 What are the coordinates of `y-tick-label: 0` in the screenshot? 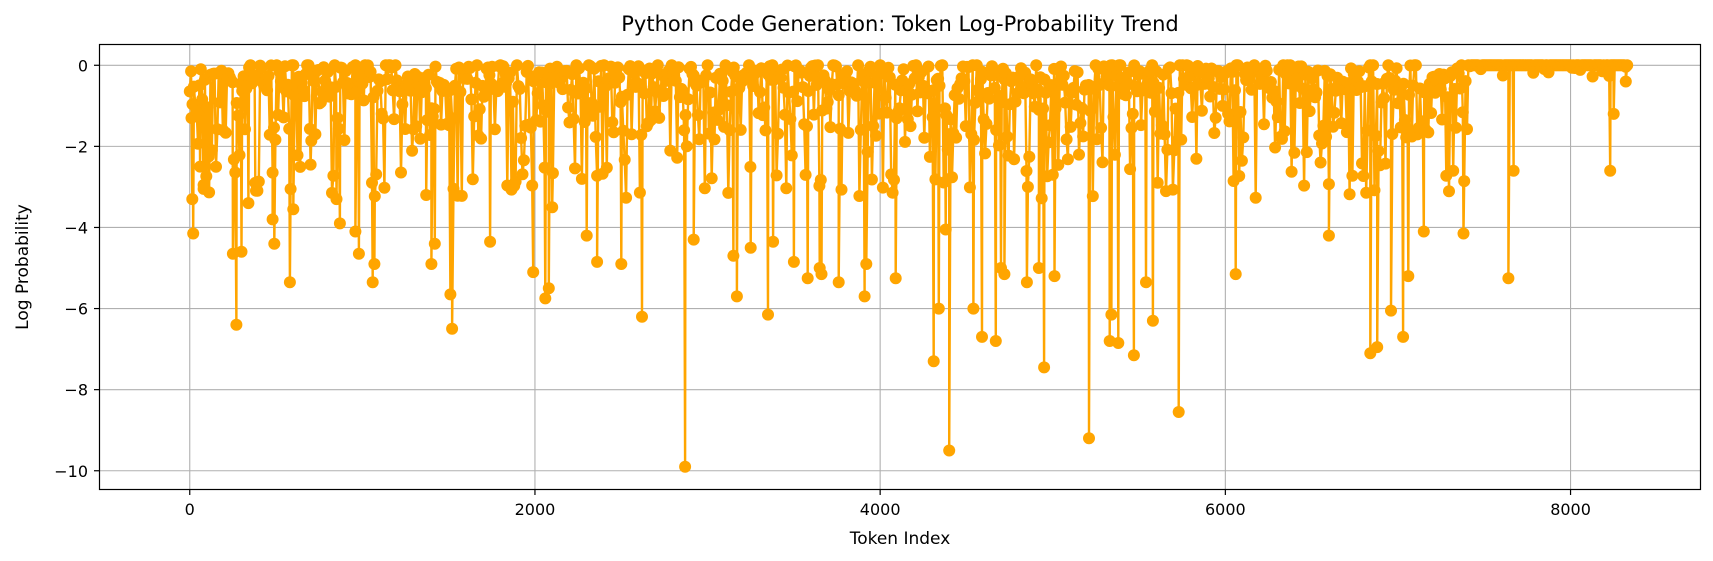 It's located at (83, 65).